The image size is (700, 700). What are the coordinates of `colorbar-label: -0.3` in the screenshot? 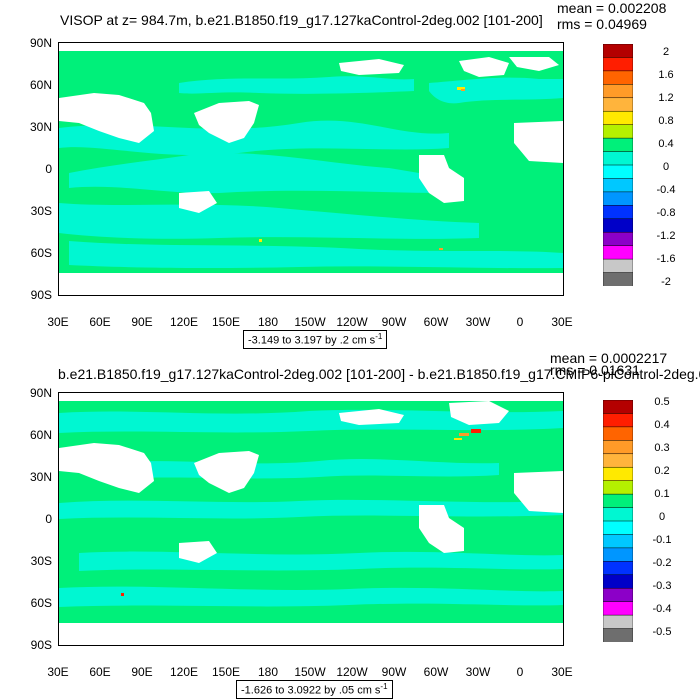 It's located at (662, 586).